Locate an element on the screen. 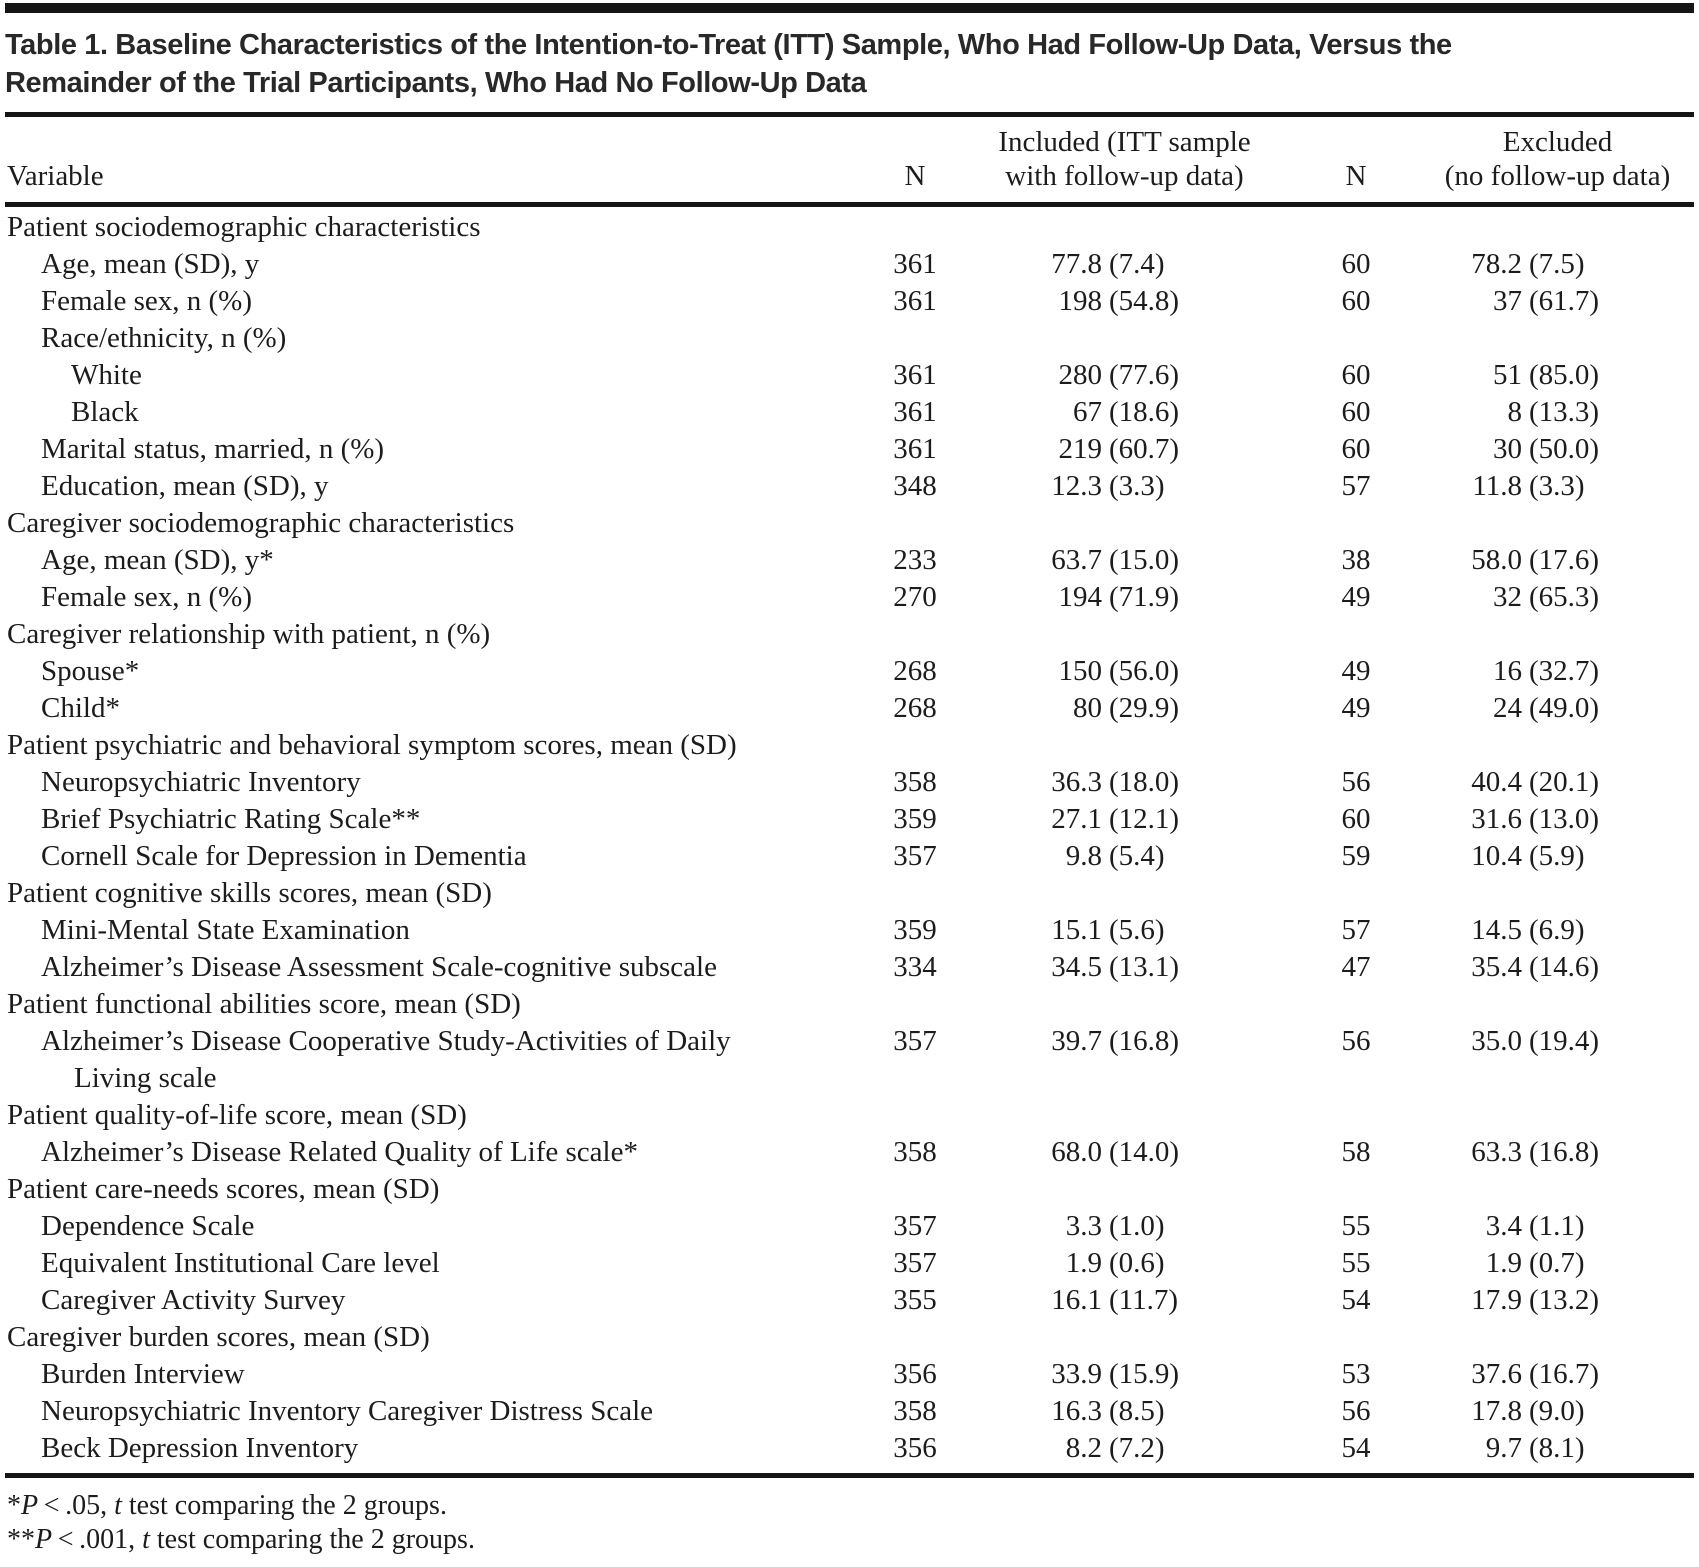  excluded-sd-value: (16.7) is located at coordinates (1564, 1374).